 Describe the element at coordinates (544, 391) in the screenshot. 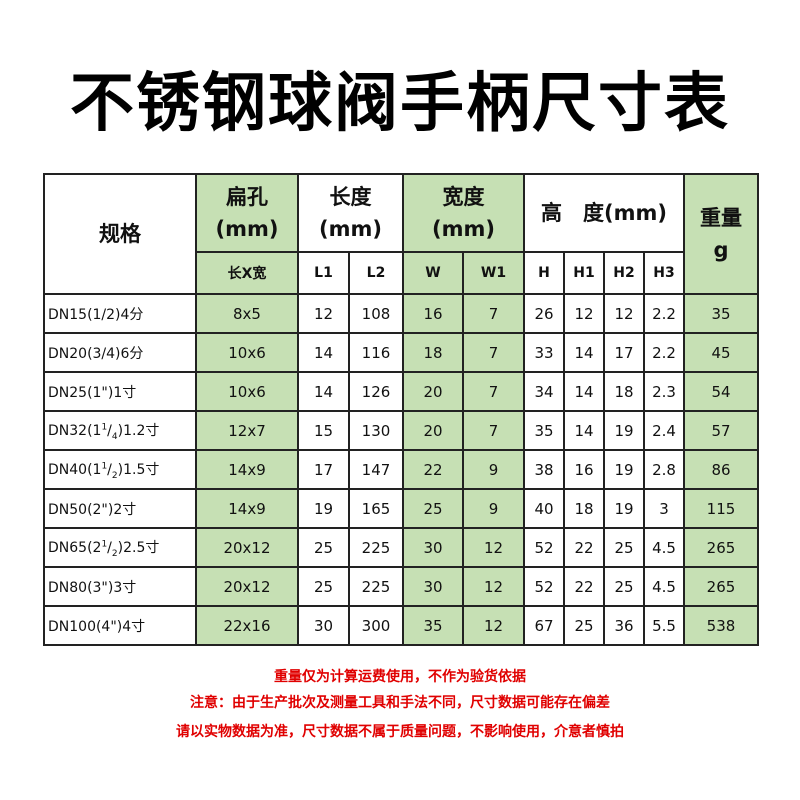

I see `cell-h: 34` at that location.